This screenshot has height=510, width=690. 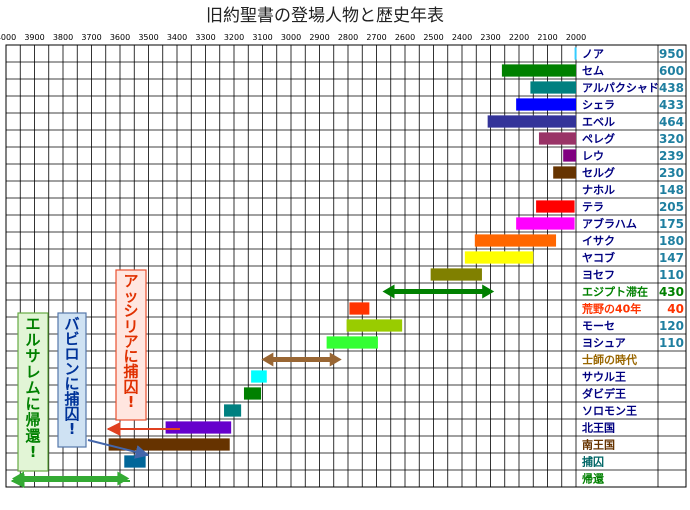 I want to click on annotation-char: ム, so click(x=32, y=388).